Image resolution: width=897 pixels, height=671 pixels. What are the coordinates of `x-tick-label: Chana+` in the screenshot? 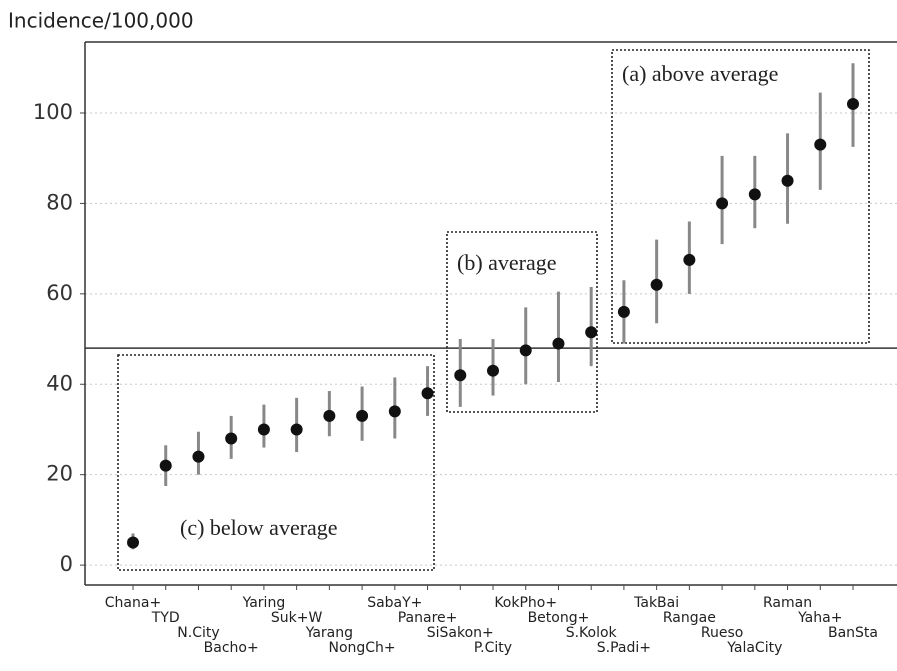 It's located at (133, 603).